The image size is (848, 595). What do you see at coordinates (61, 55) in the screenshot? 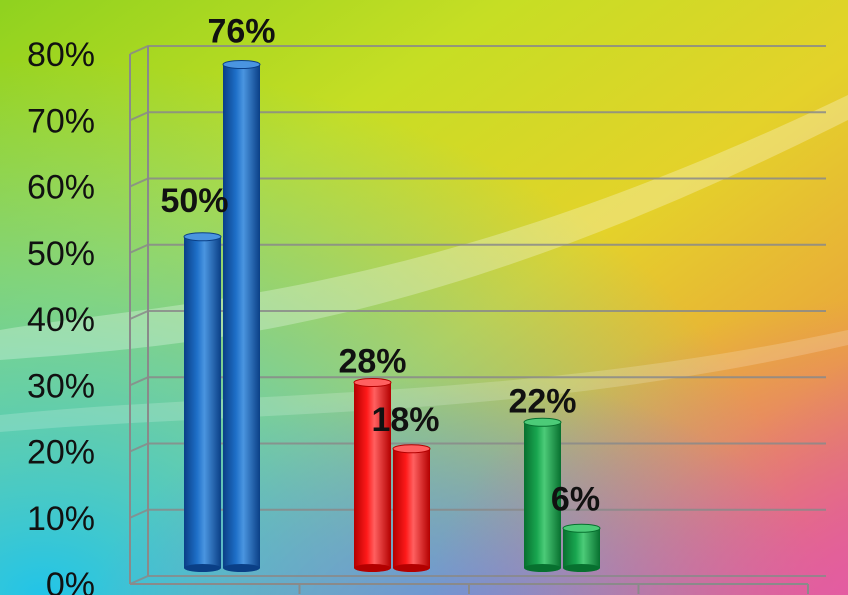
I see `y-tick-label: 80%` at bounding box center [61, 55].